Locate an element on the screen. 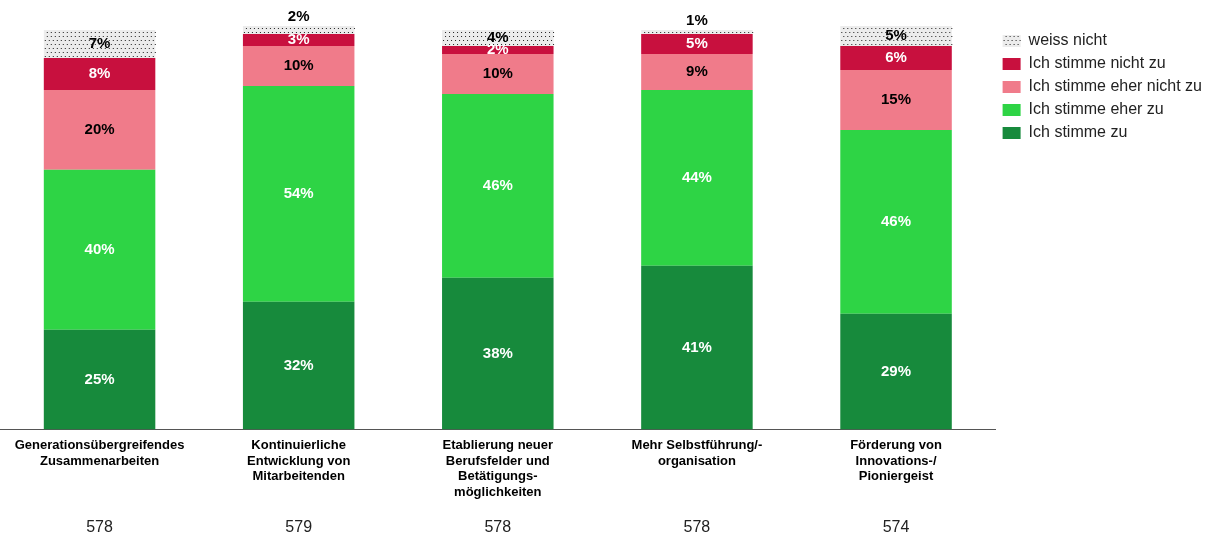  data-label: 40% is located at coordinates (99, 248).